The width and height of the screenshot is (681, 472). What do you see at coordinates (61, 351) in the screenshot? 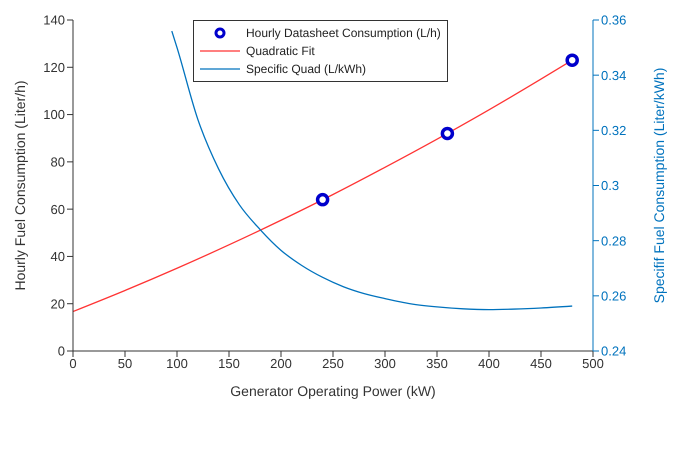
I see `y-tick-label: 0` at bounding box center [61, 351].